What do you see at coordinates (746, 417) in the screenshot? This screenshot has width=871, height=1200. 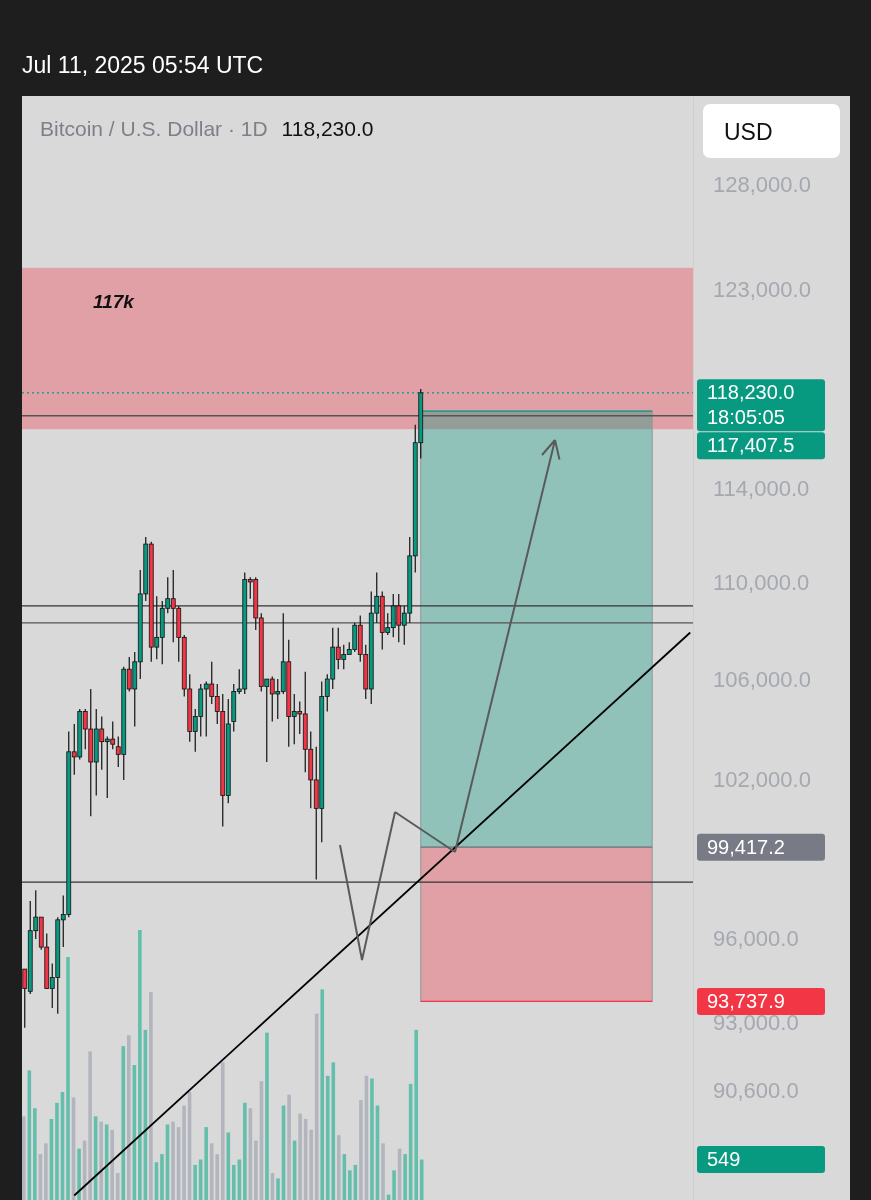 I see `text: 18:05:05` at bounding box center [746, 417].